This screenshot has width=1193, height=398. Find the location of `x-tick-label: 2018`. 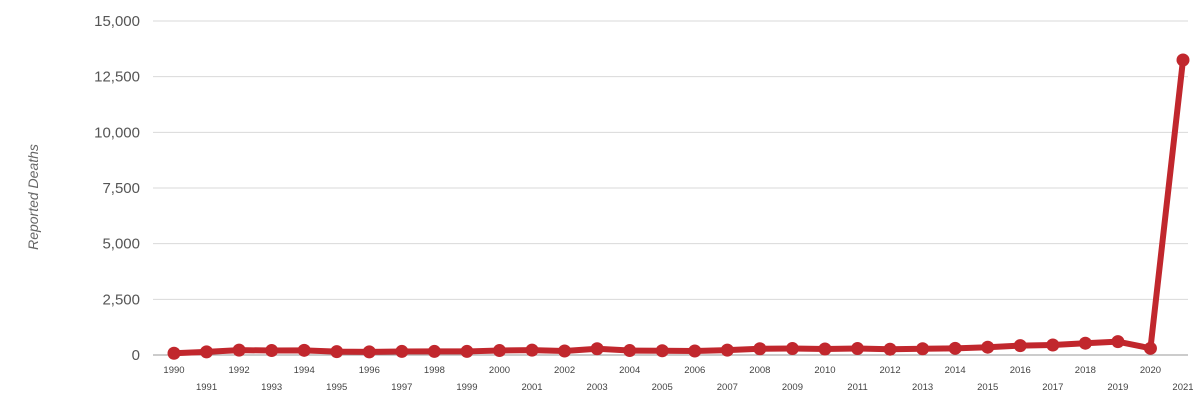

x-tick-label: 2018 is located at coordinates (1085, 370).